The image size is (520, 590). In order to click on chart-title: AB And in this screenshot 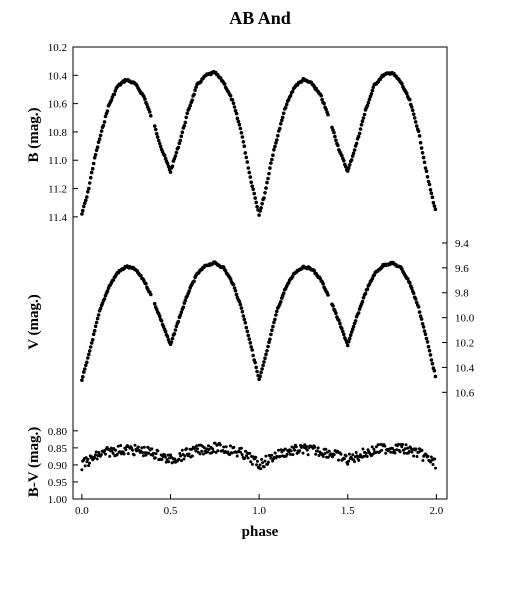, I will do `click(260, 18)`.